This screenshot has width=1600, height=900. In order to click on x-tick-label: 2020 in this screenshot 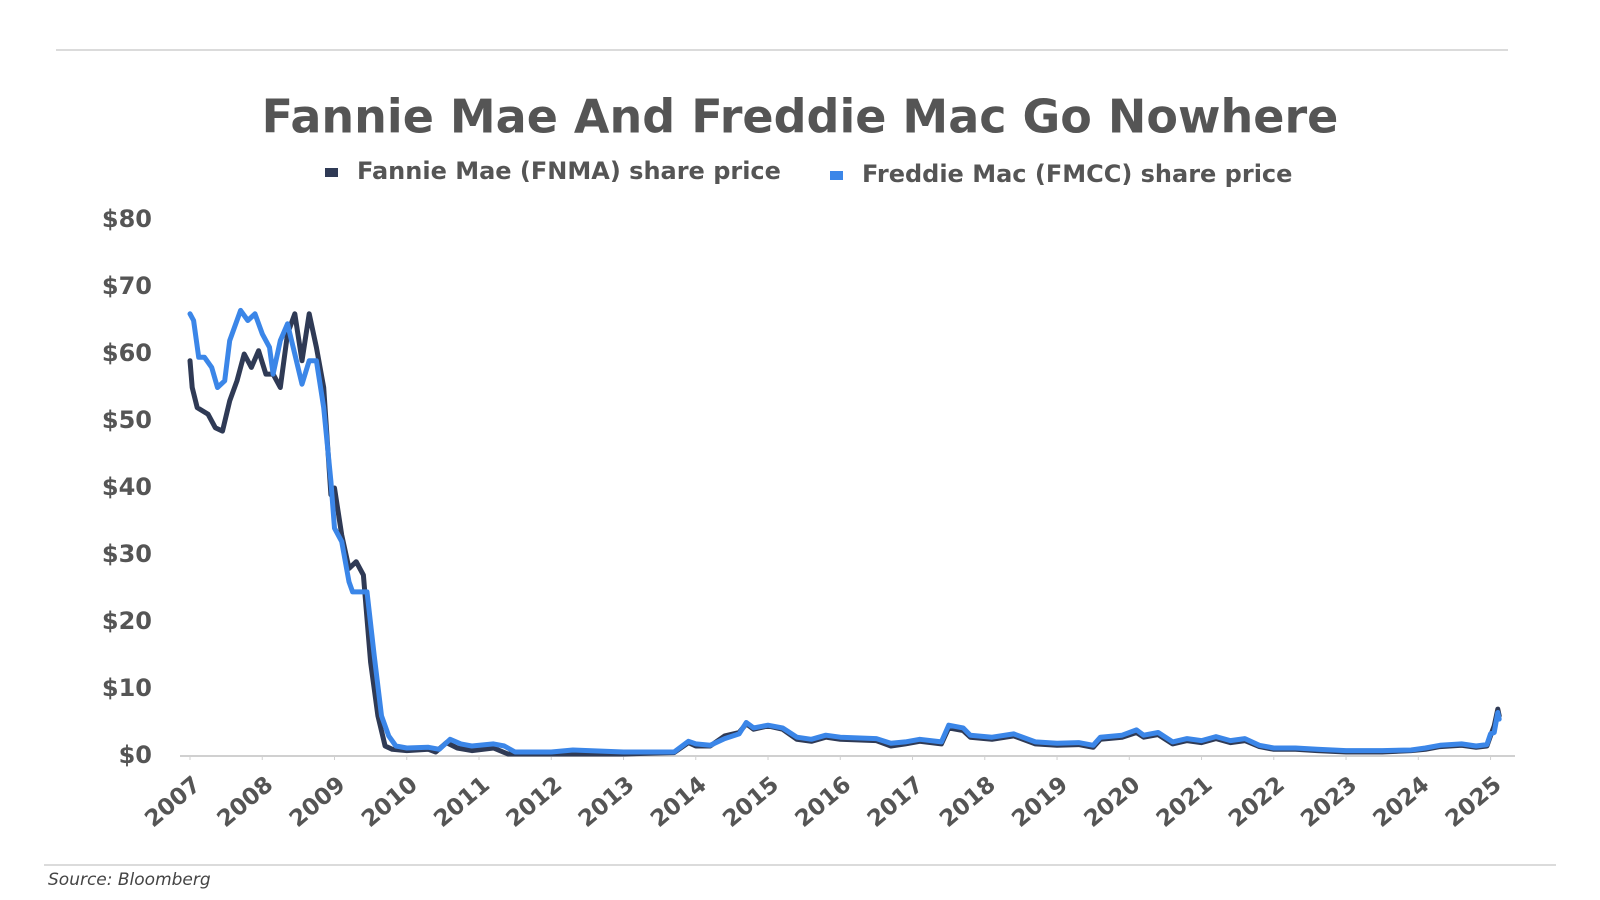, I will do `click(1113, 802)`.